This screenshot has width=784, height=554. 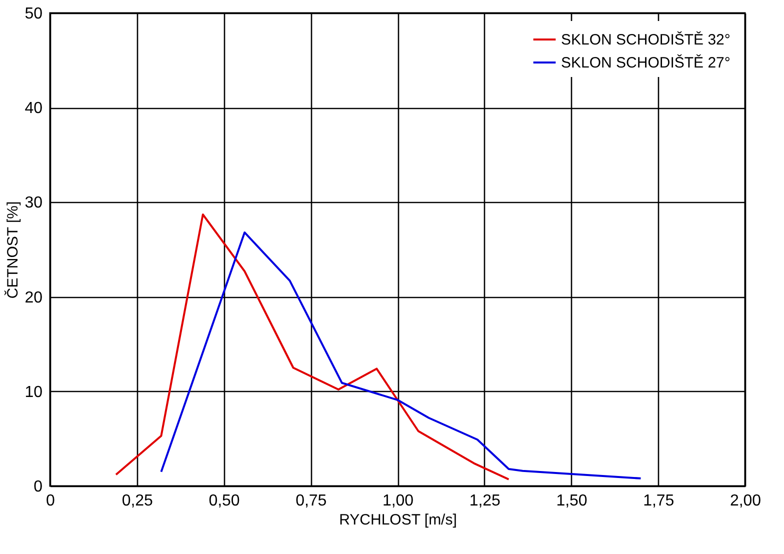 What do you see at coordinates (224, 501) in the screenshot?
I see `x-tick-label: 0,50` at bounding box center [224, 501].